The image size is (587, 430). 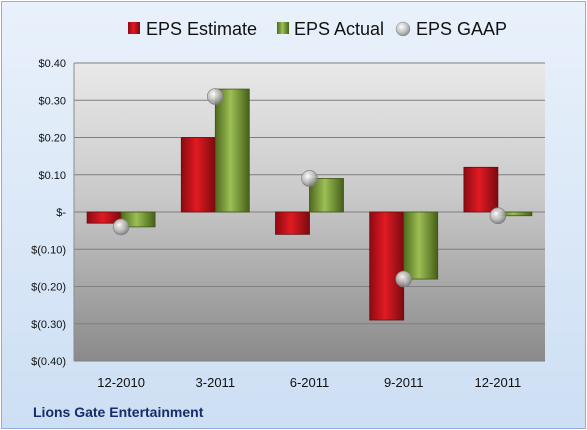 What do you see at coordinates (404, 382) in the screenshot?
I see `x-category-label: 9-2011` at bounding box center [404, 382].